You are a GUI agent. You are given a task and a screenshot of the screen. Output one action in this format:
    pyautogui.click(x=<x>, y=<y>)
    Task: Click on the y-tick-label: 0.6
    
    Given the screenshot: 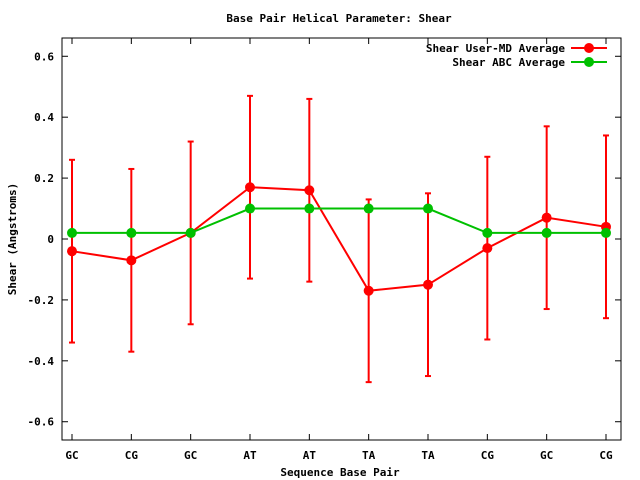 What is the action you would take?
    pyautogui.click(x=44, y=56)
    